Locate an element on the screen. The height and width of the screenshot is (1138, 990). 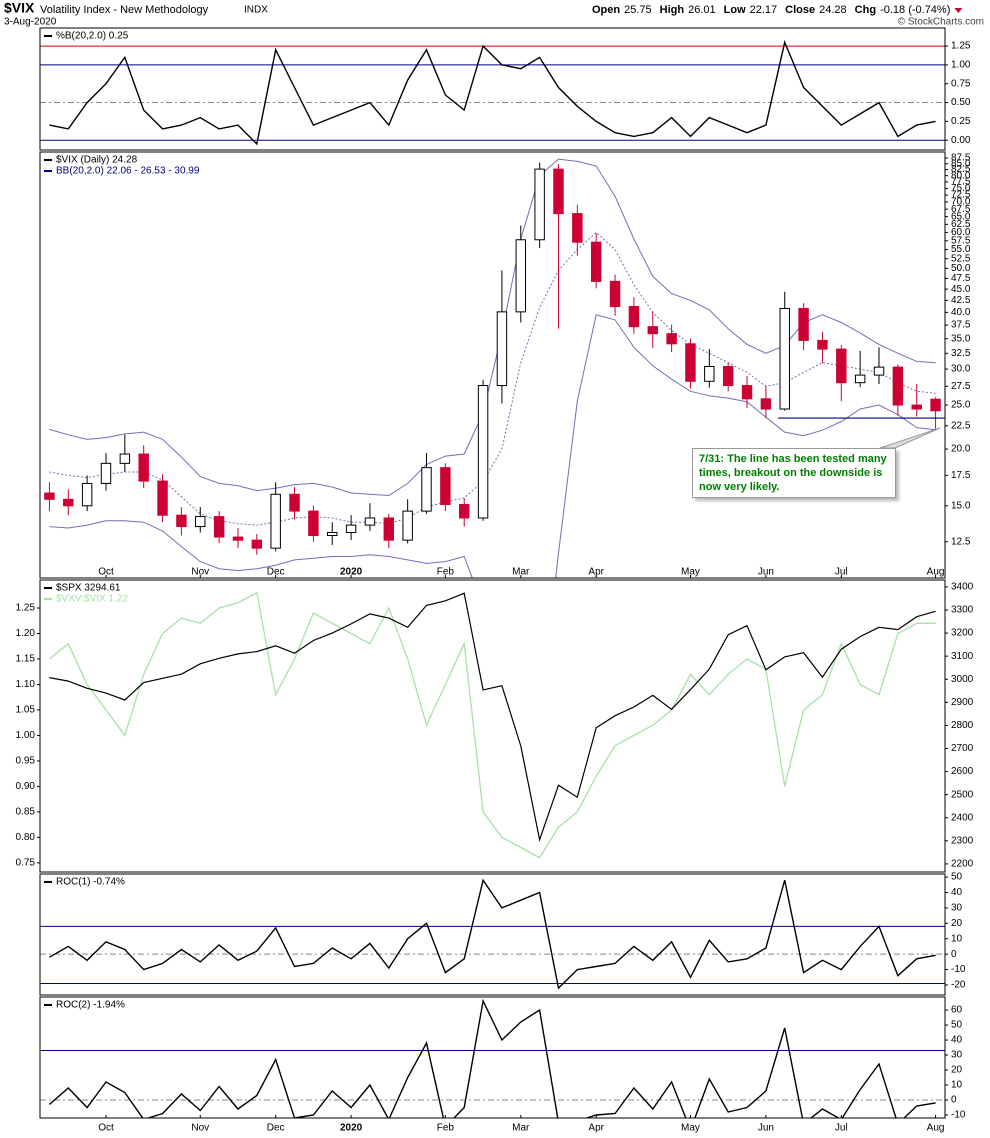
y-tick-label: 30.0 is located at coordinates (961, 369).